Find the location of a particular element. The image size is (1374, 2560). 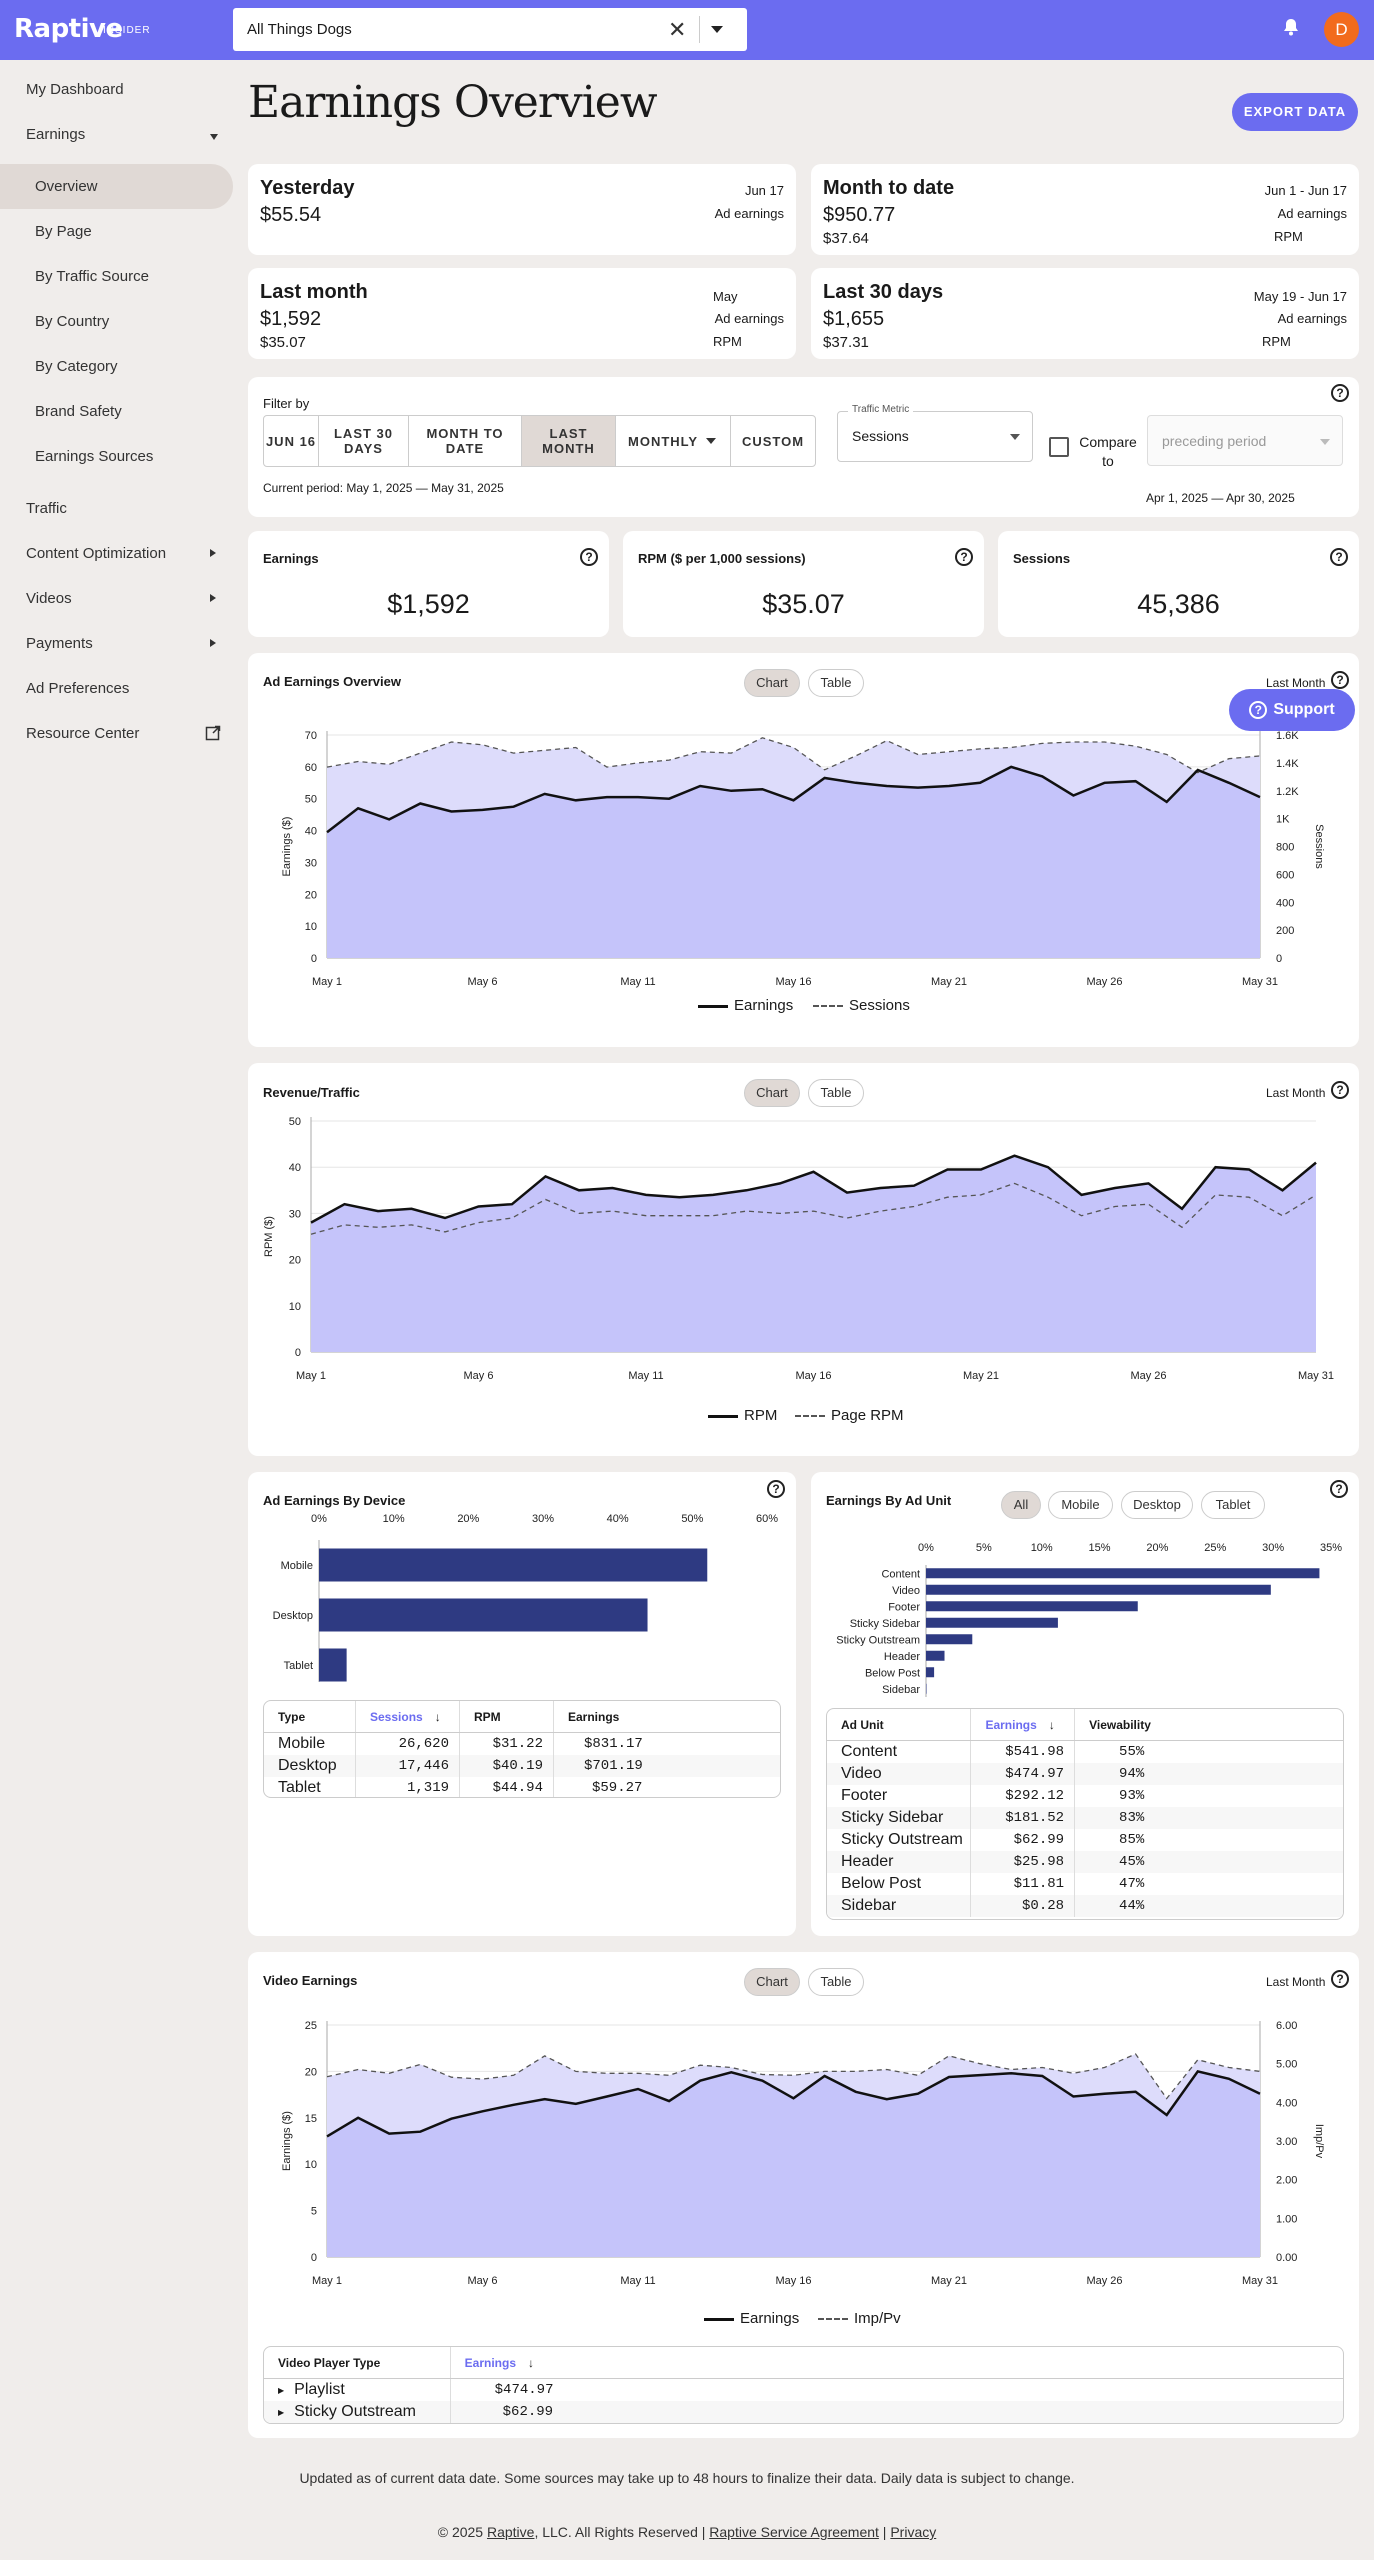

y-tick-label: 50 is located at coordinates (311, 800).